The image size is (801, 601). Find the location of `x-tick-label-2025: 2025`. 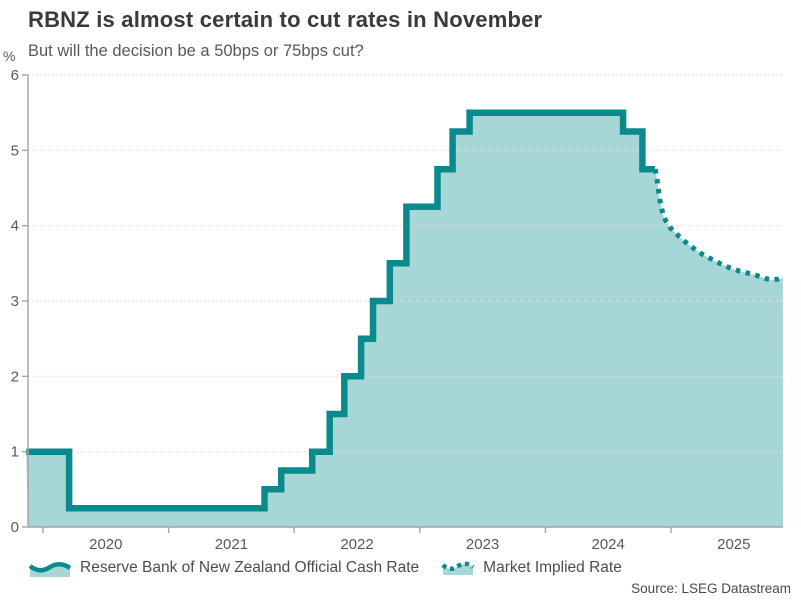

x-tick-label-2025: 2025 is located at coordinates (733, 544).